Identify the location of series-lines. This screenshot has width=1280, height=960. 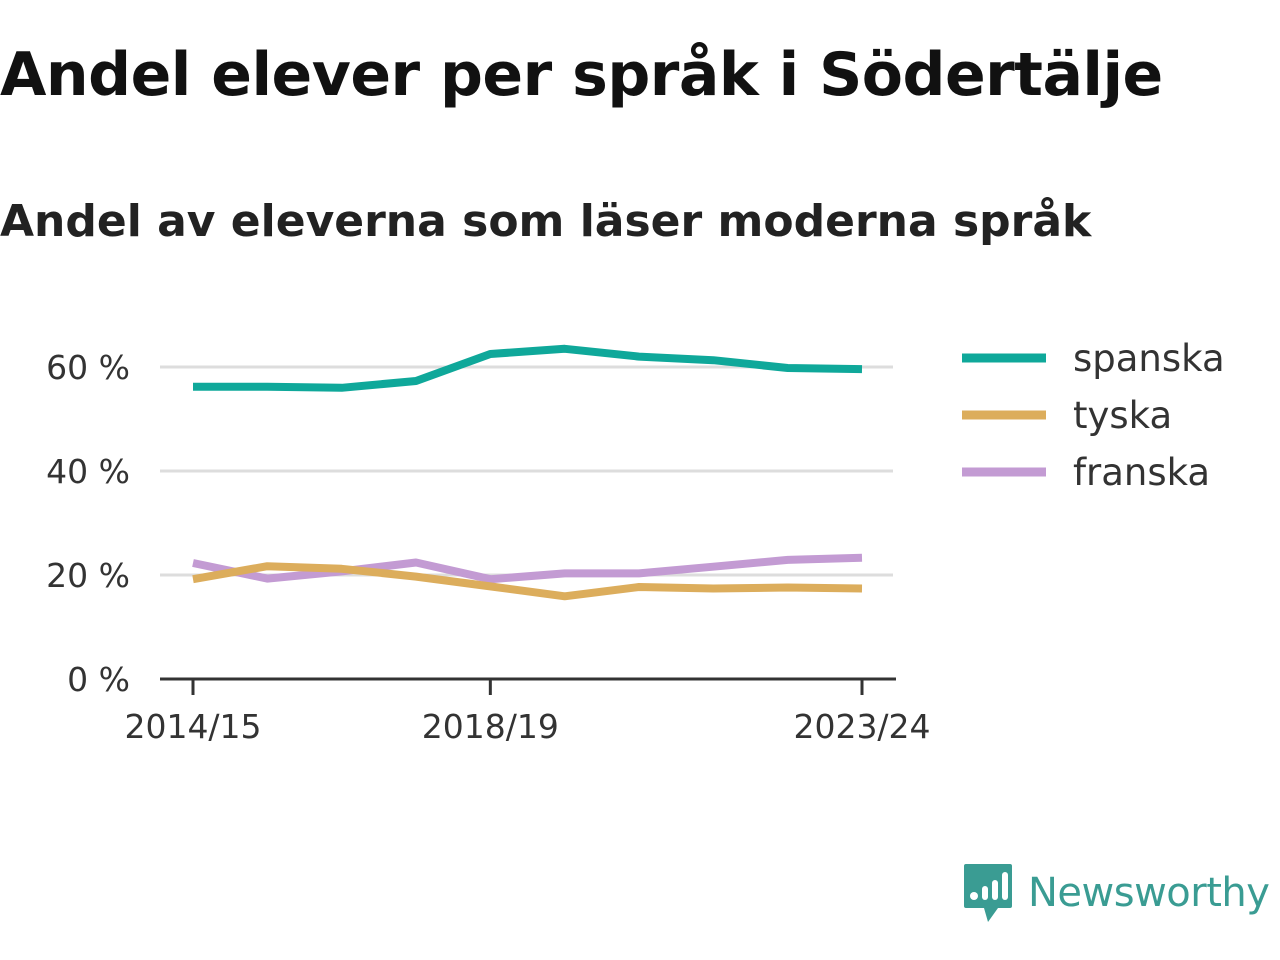
(527, 472).